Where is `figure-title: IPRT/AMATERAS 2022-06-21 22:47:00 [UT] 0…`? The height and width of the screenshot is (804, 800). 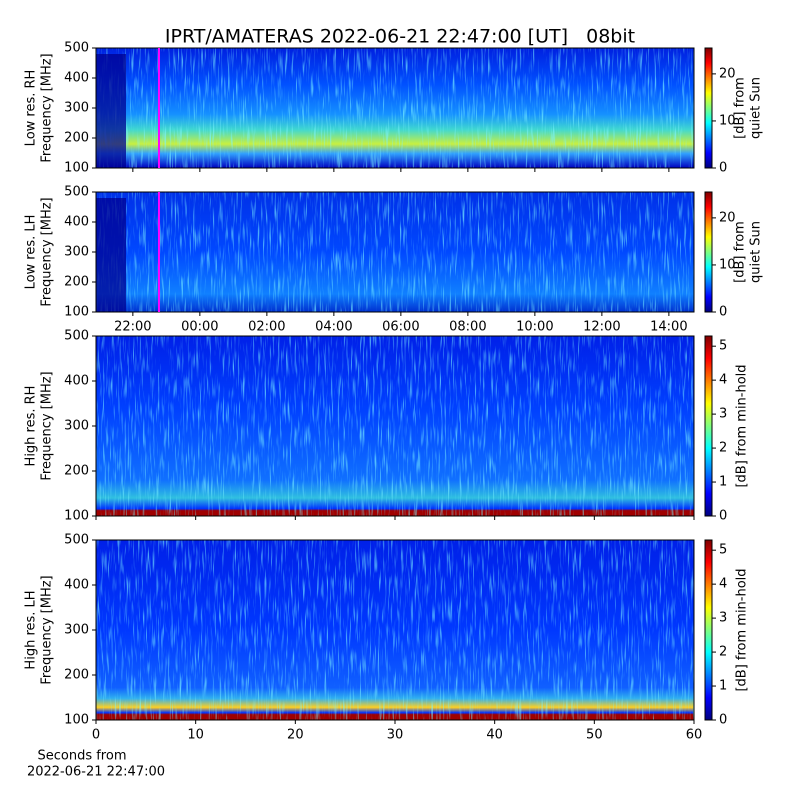 figure-title: IPRT/AMATERAS 2022-06-21 22:47:00 [UT] 0… is located at coordinates (400, 37).